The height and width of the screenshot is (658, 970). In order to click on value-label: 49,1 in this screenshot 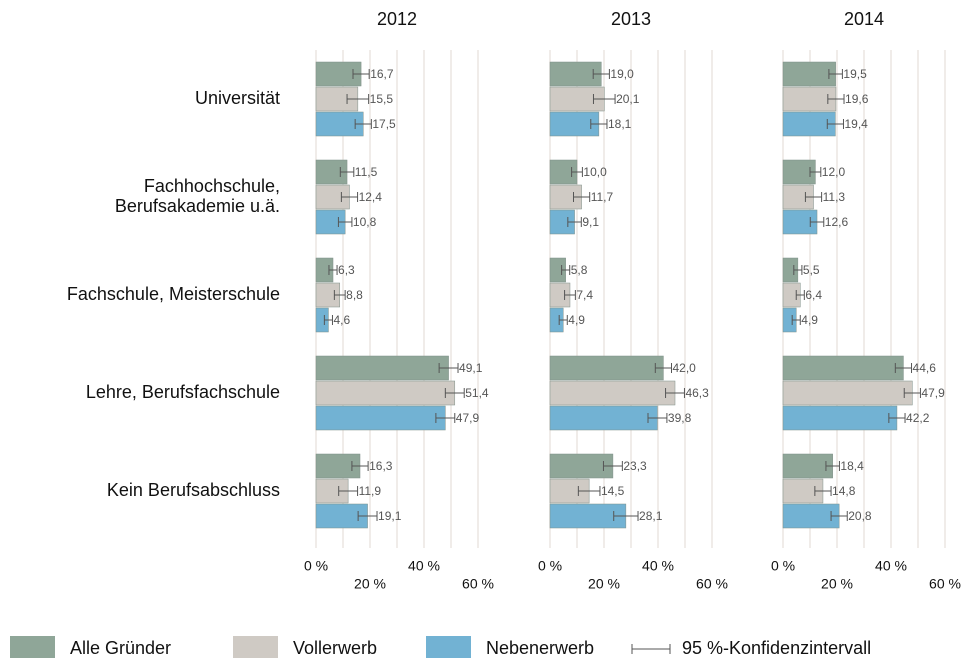, I will do `click(471, 368)`.